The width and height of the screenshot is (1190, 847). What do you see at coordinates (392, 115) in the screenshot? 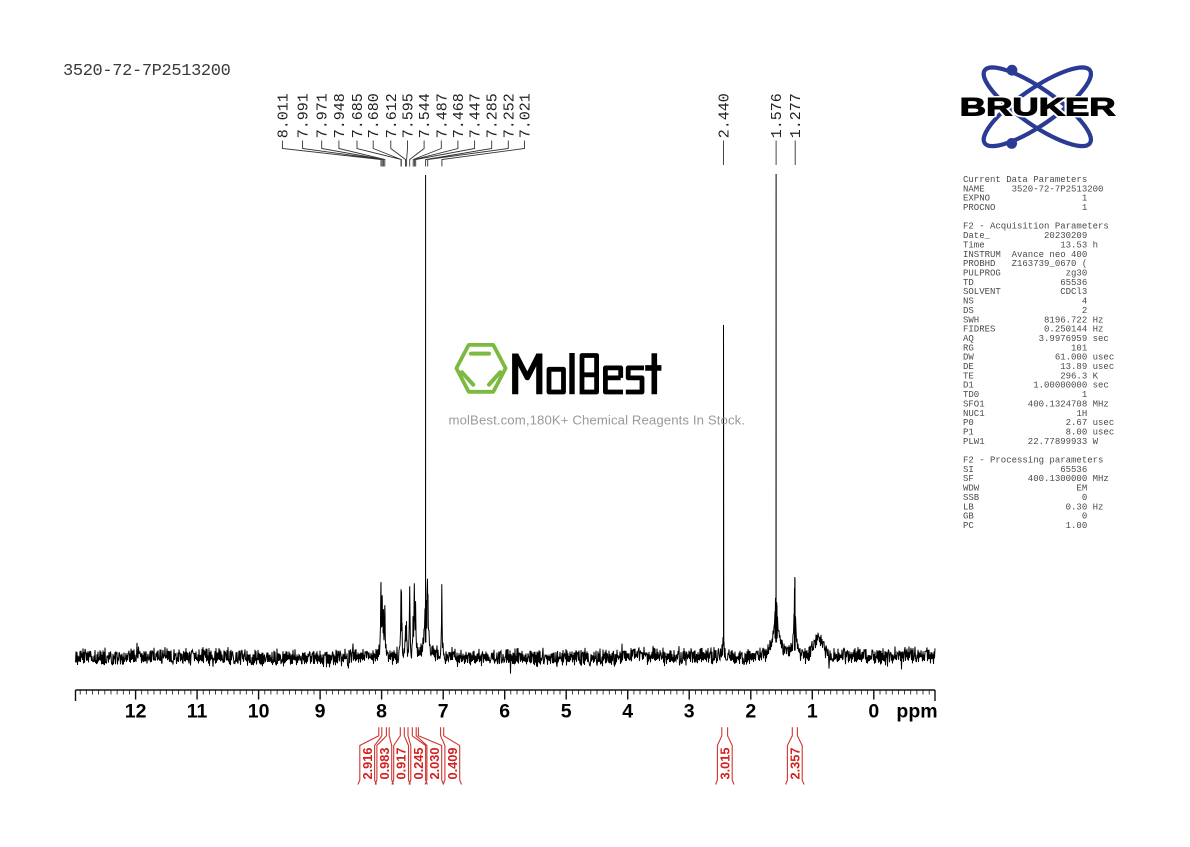
I see `svg-text: 7.612` at bounding box center [392, 115].